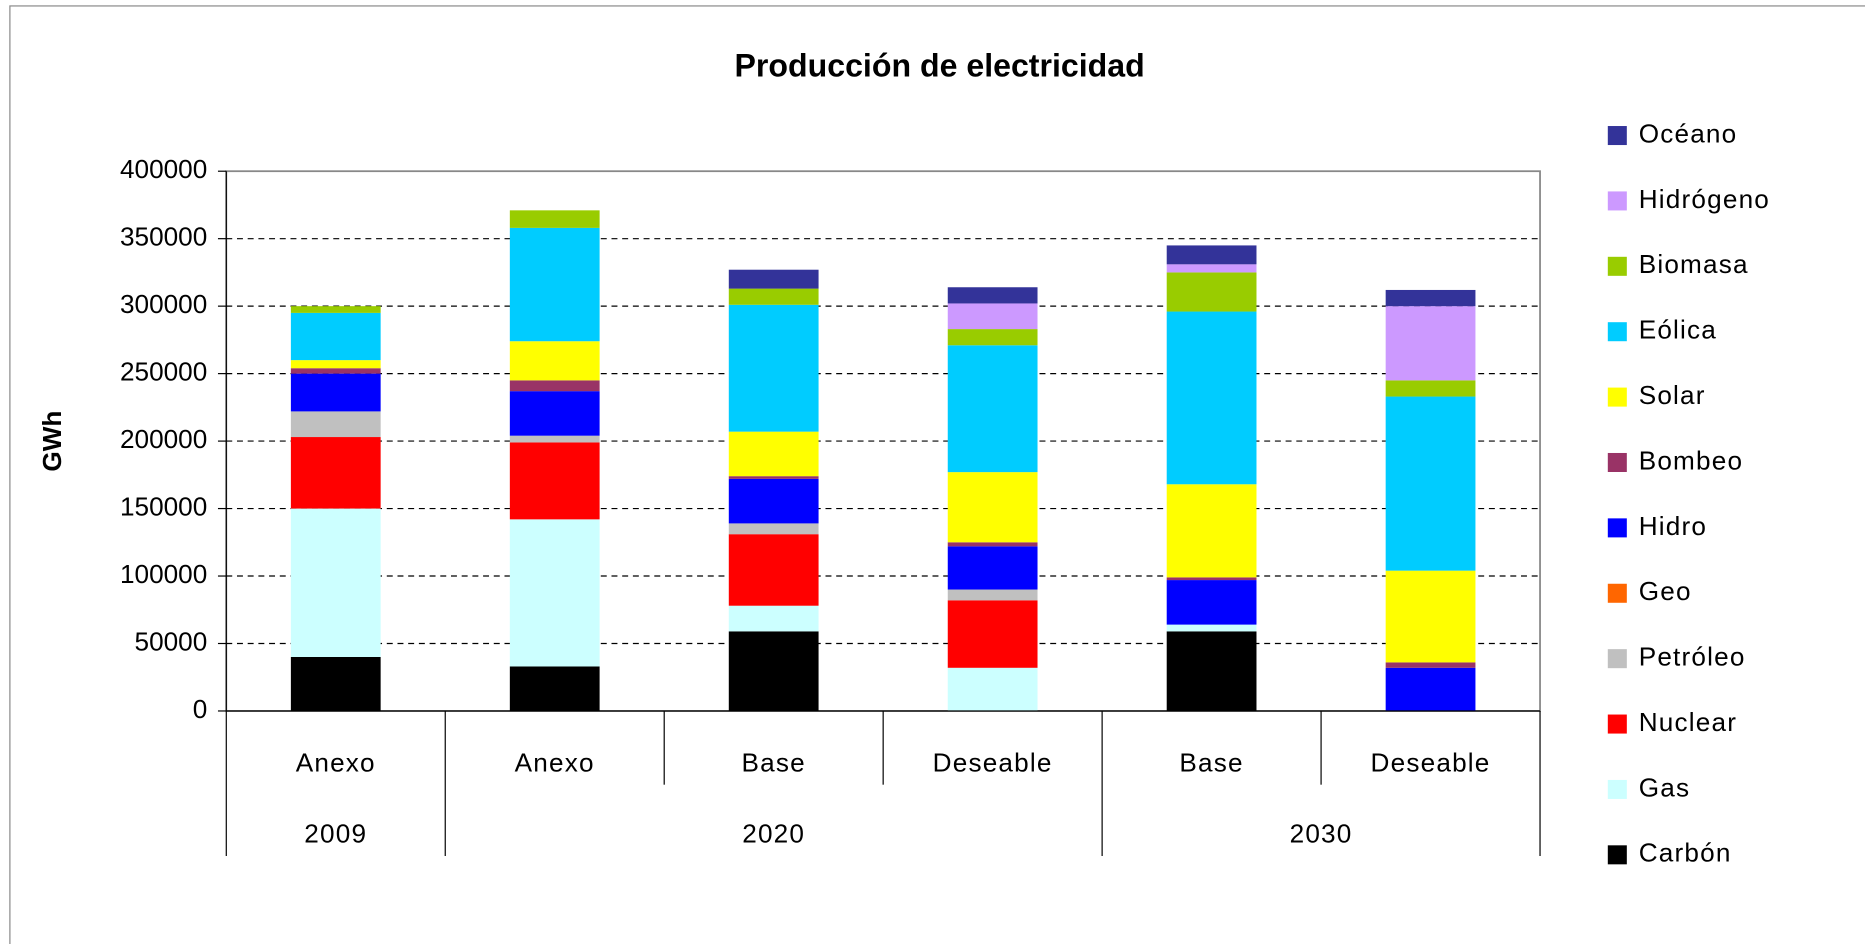 The width and height of the screenshot is (1865, 944). Describe the element at coordinates (1688, 722) in the screenshot. I see `legend-label: Nuclear` at that location.